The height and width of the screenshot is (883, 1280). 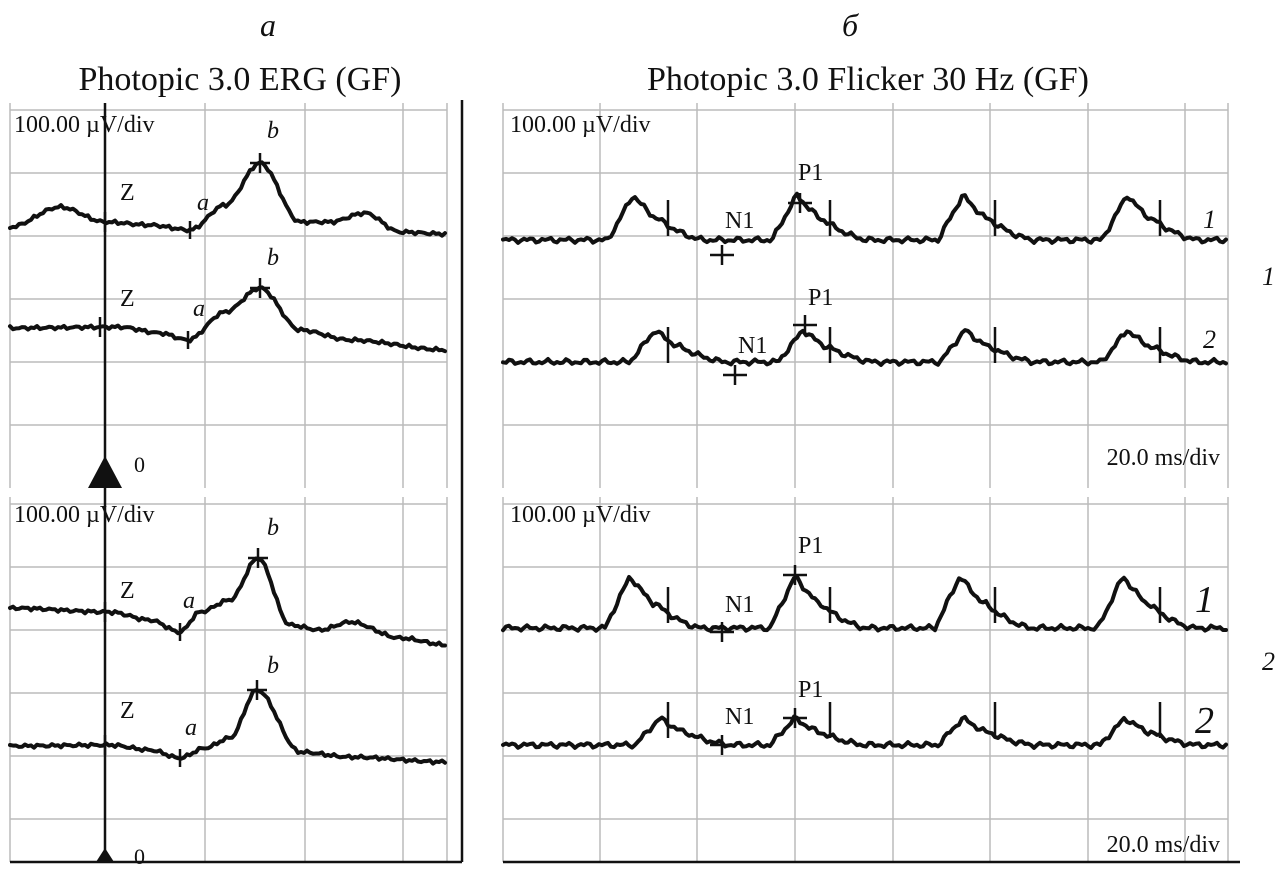 What do you see at coordinates (268, 25) in the screenshot?
I see `panel-label: а` at bounding box center [268, 25].